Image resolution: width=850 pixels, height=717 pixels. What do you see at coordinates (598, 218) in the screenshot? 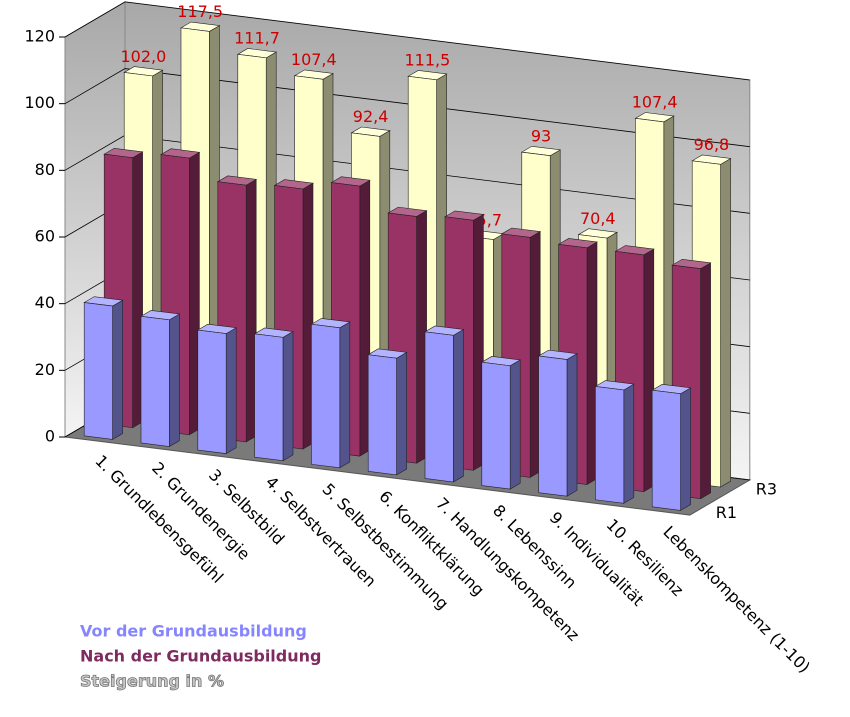
I see `data-label: 70,4` at bounding box center [598, 218].